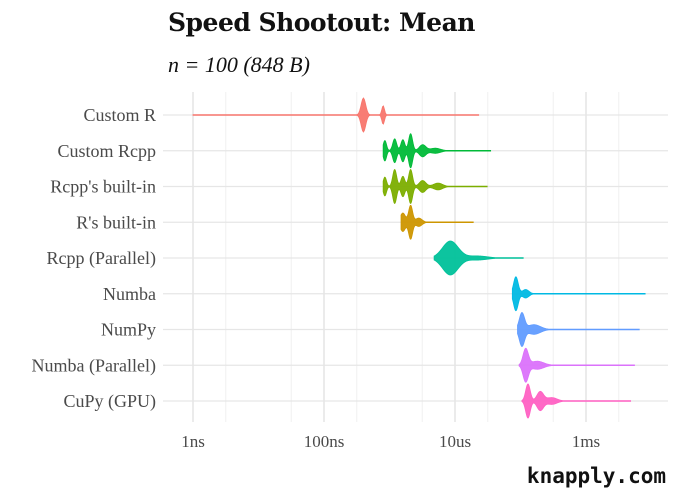 This screenshot has width=680, height=500. Describe the element at coordinates (119, 115) in the screenshot. I see `y-tick-label: Custom R` at that location.